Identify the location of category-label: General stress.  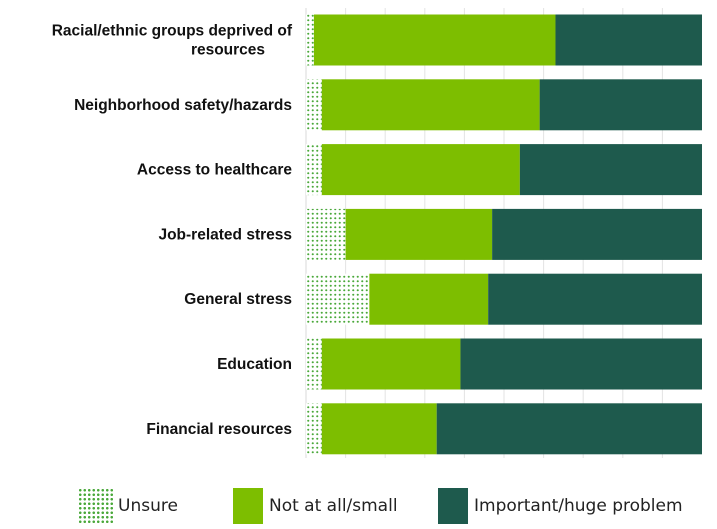
(238, 299).